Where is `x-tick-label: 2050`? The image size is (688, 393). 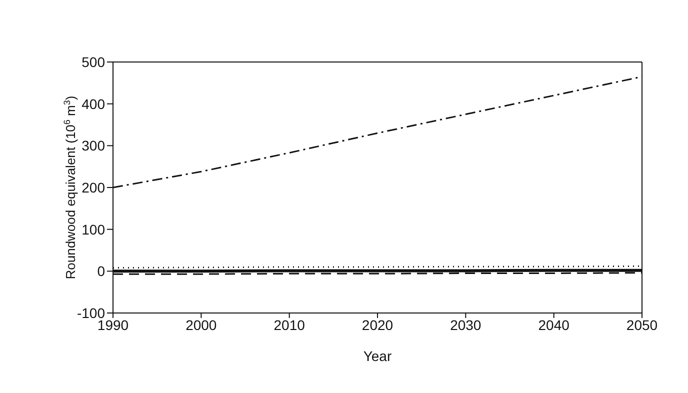
x-tick-label: 2050 is located at coordinates (642, 324).